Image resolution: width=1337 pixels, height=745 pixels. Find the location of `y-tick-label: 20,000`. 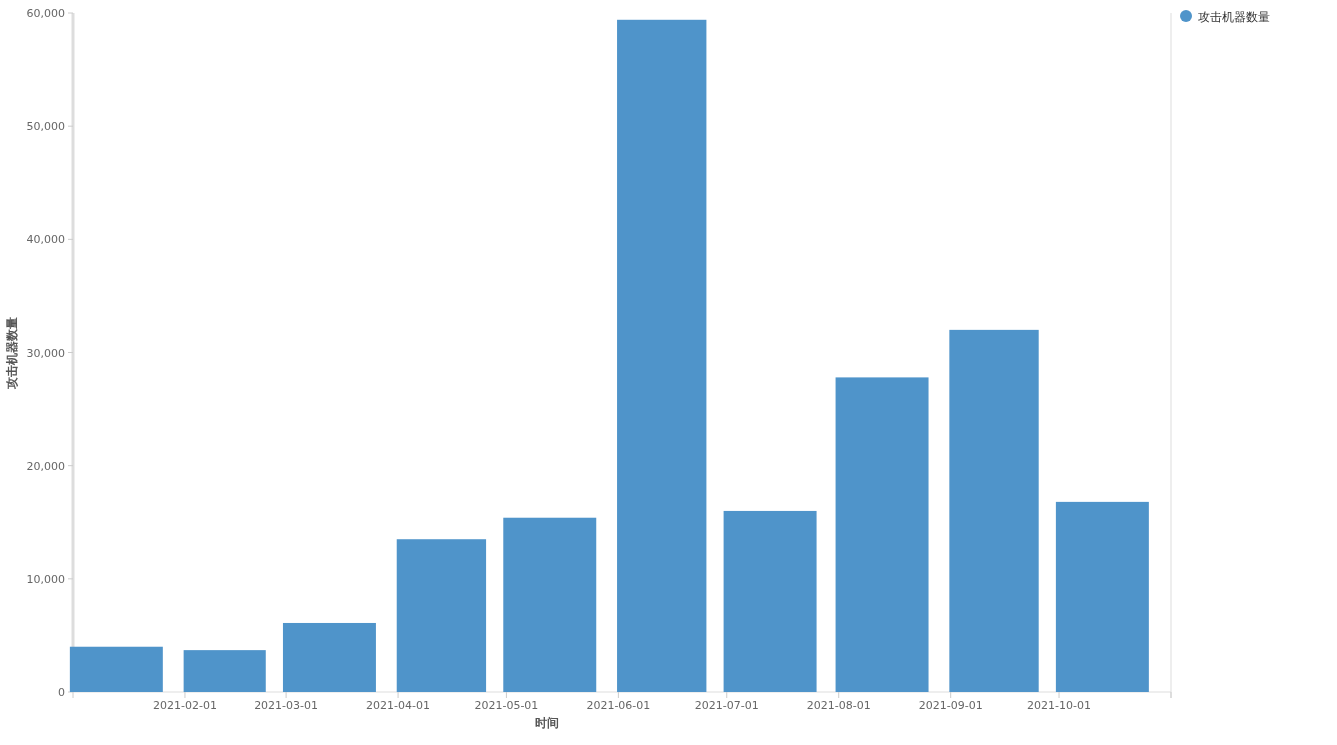

y-tick-label: 20,000 is located at coordinates (45, 466).